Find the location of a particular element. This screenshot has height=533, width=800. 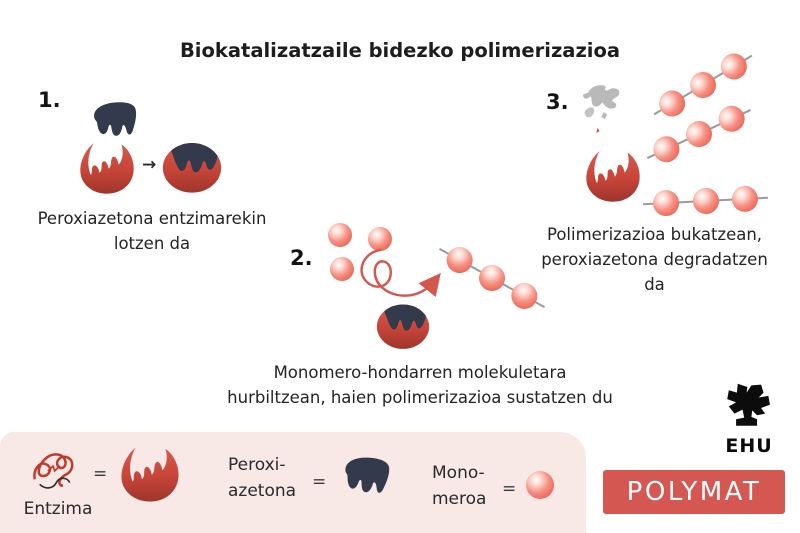

label-line: meroa is located at coordinates (459, 499).